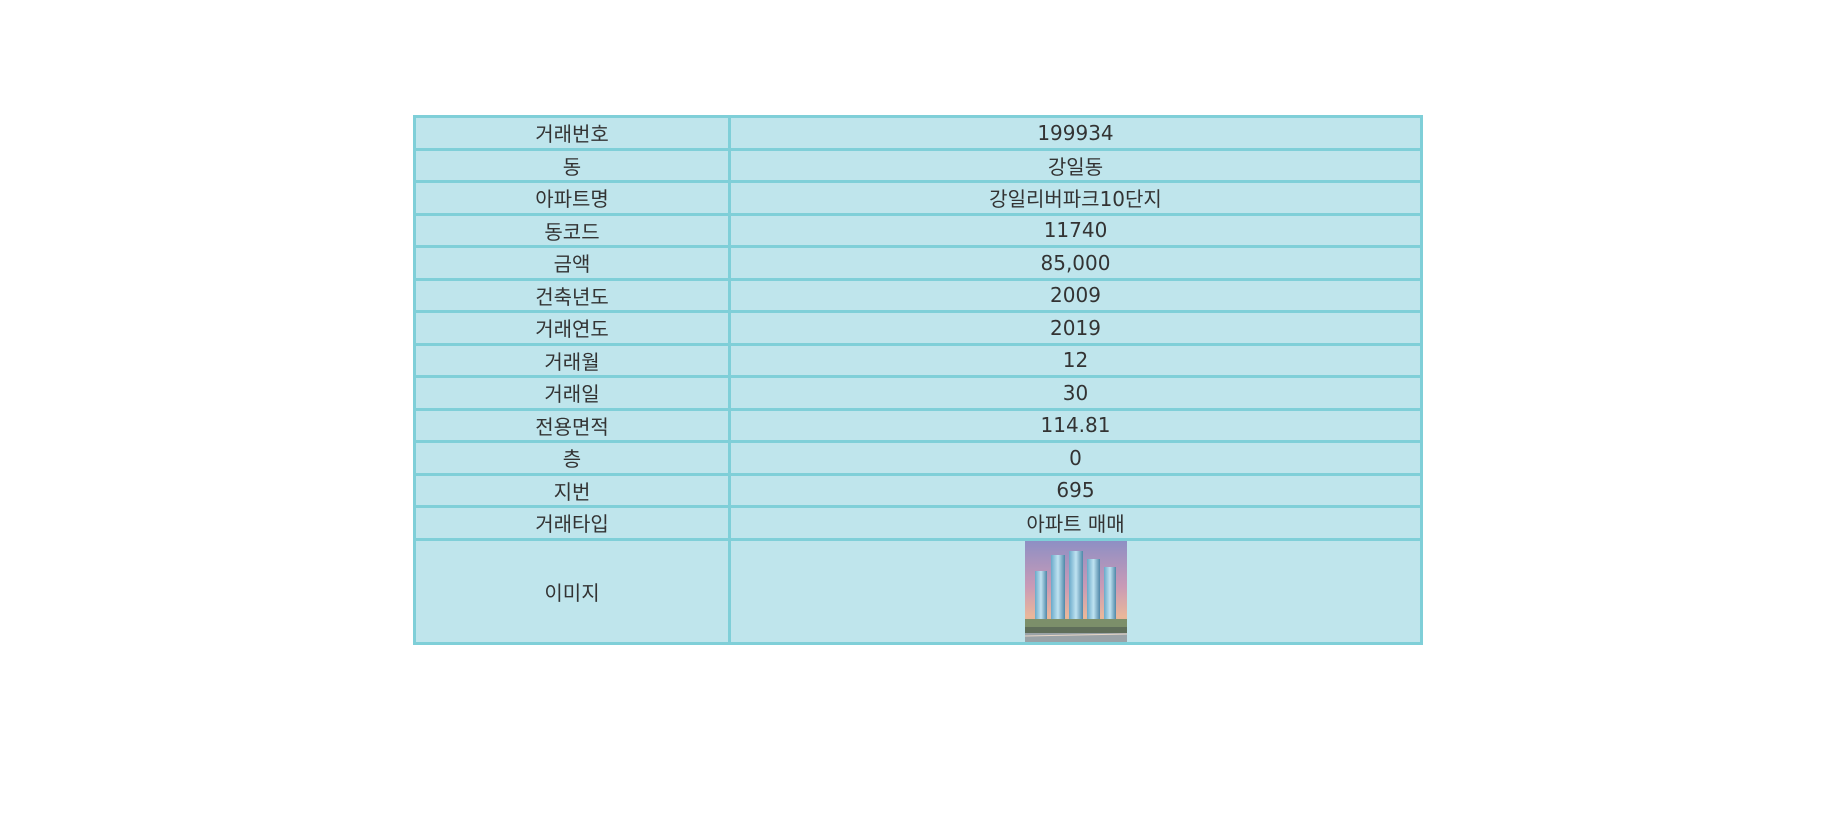 Image resolution: width=1828 pixels, height=824 pixels. What do you see at coordinates (572, 165) in the screenshot?
I see `row-label: 동` at bounding box center [572, 165].